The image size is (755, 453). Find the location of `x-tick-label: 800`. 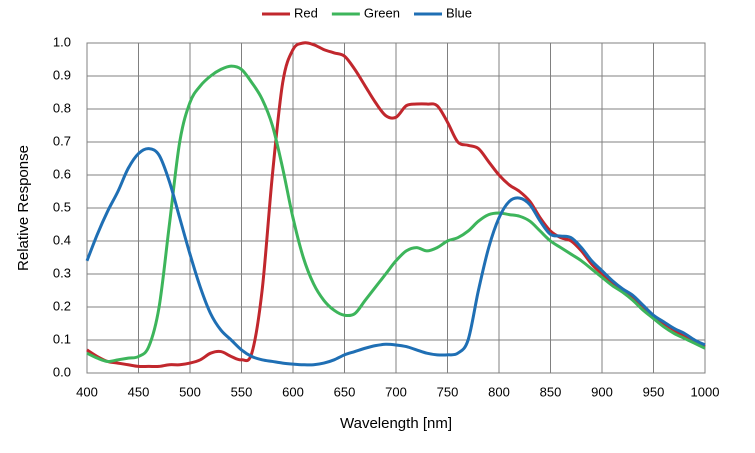

x-tick-label: 800 is located at coordinates (499, 391).